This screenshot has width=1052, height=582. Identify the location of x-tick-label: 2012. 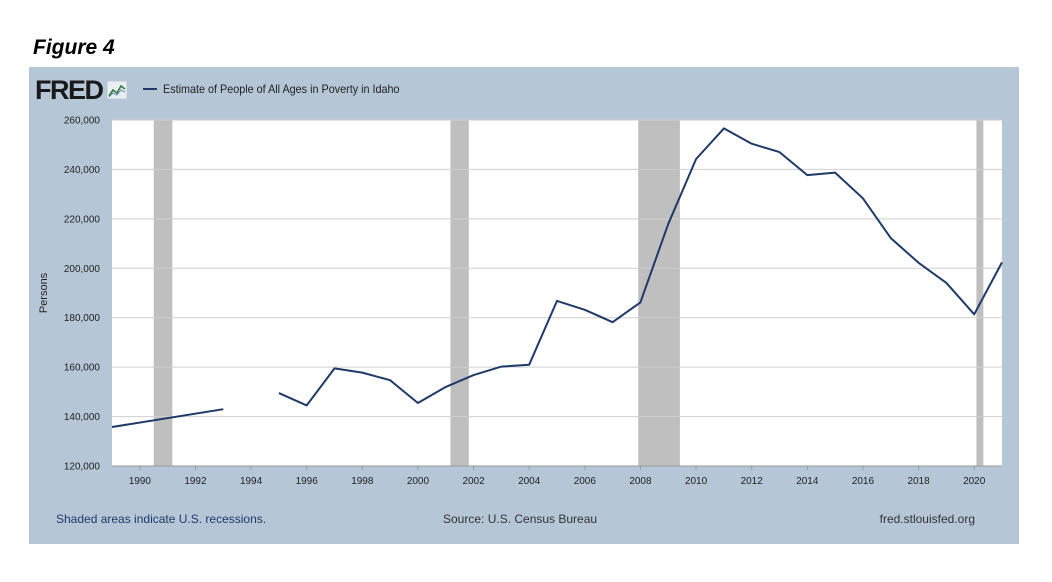
(752, 481).